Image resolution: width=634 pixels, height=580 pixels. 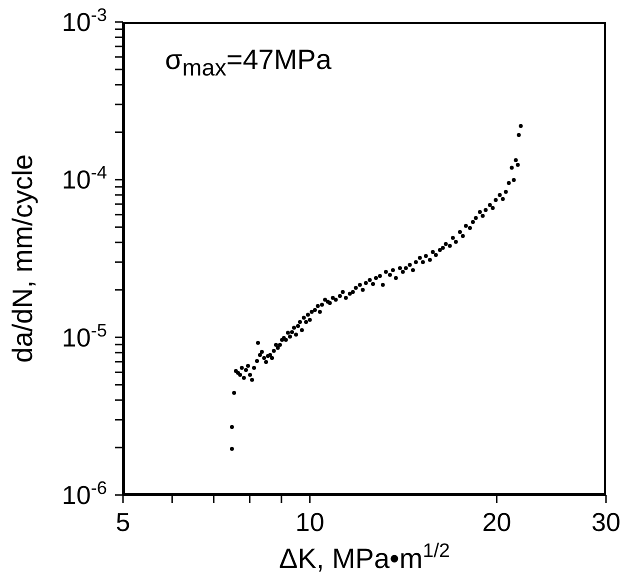 What do you see at coordinates (84, 494) in the screenshot?
I see `y-tick-label: 10$^{-6}$` at bounding box center [84, 494].